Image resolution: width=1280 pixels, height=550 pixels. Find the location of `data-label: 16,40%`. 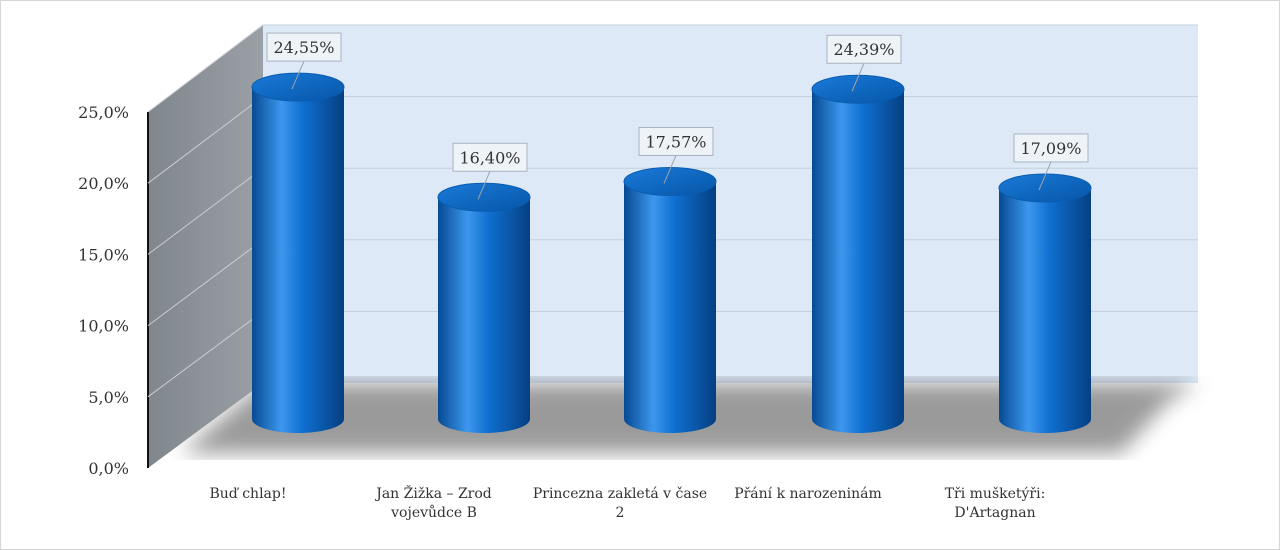

data-label: 16,40% is located at coordinates (489, 157).